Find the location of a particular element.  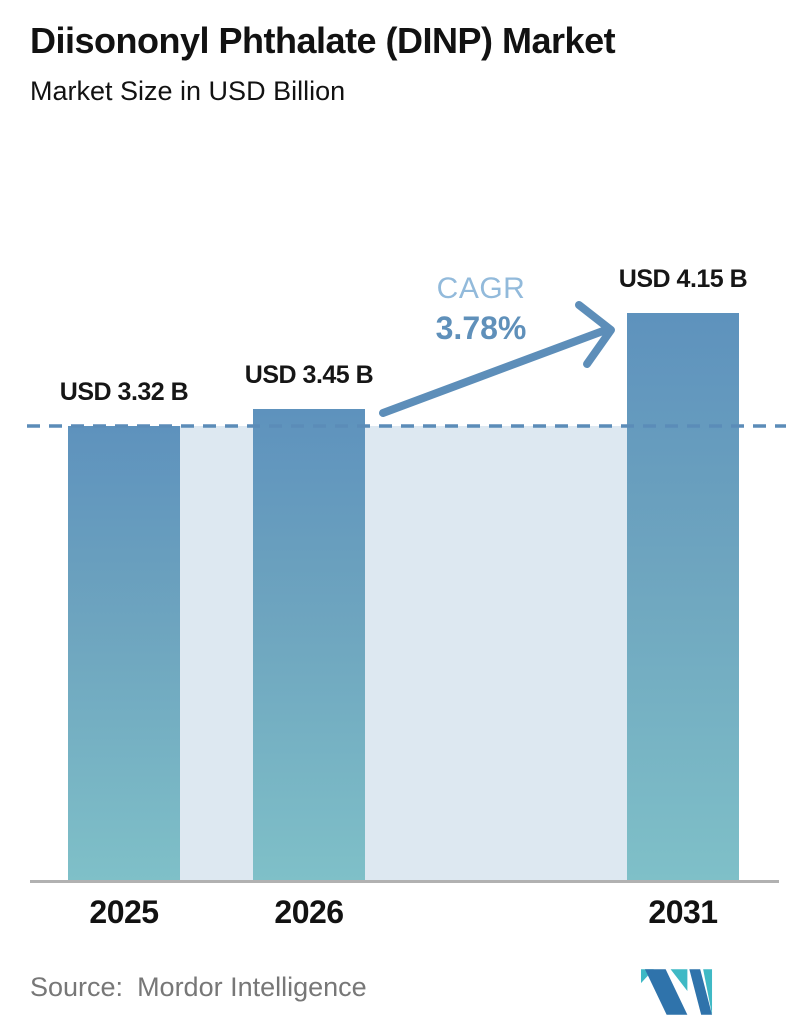

cagr-value: 3.78% is located at coordinates (481, 328).